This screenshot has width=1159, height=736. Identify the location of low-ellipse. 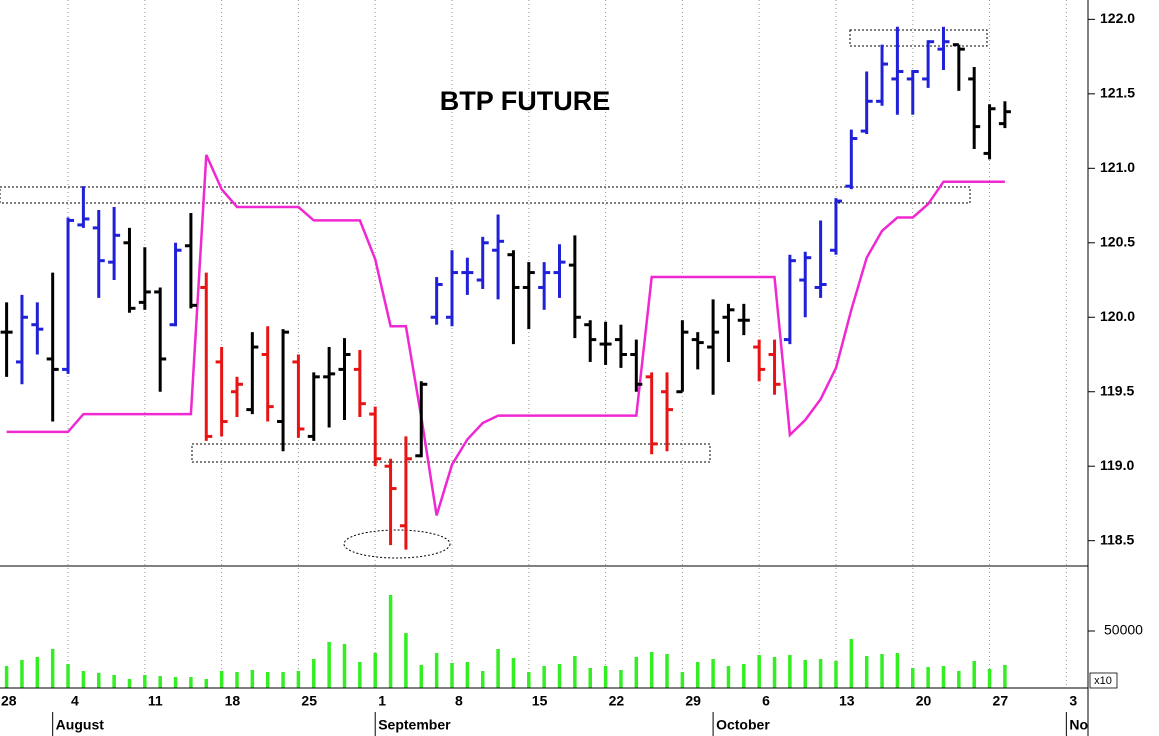
(397, 544).